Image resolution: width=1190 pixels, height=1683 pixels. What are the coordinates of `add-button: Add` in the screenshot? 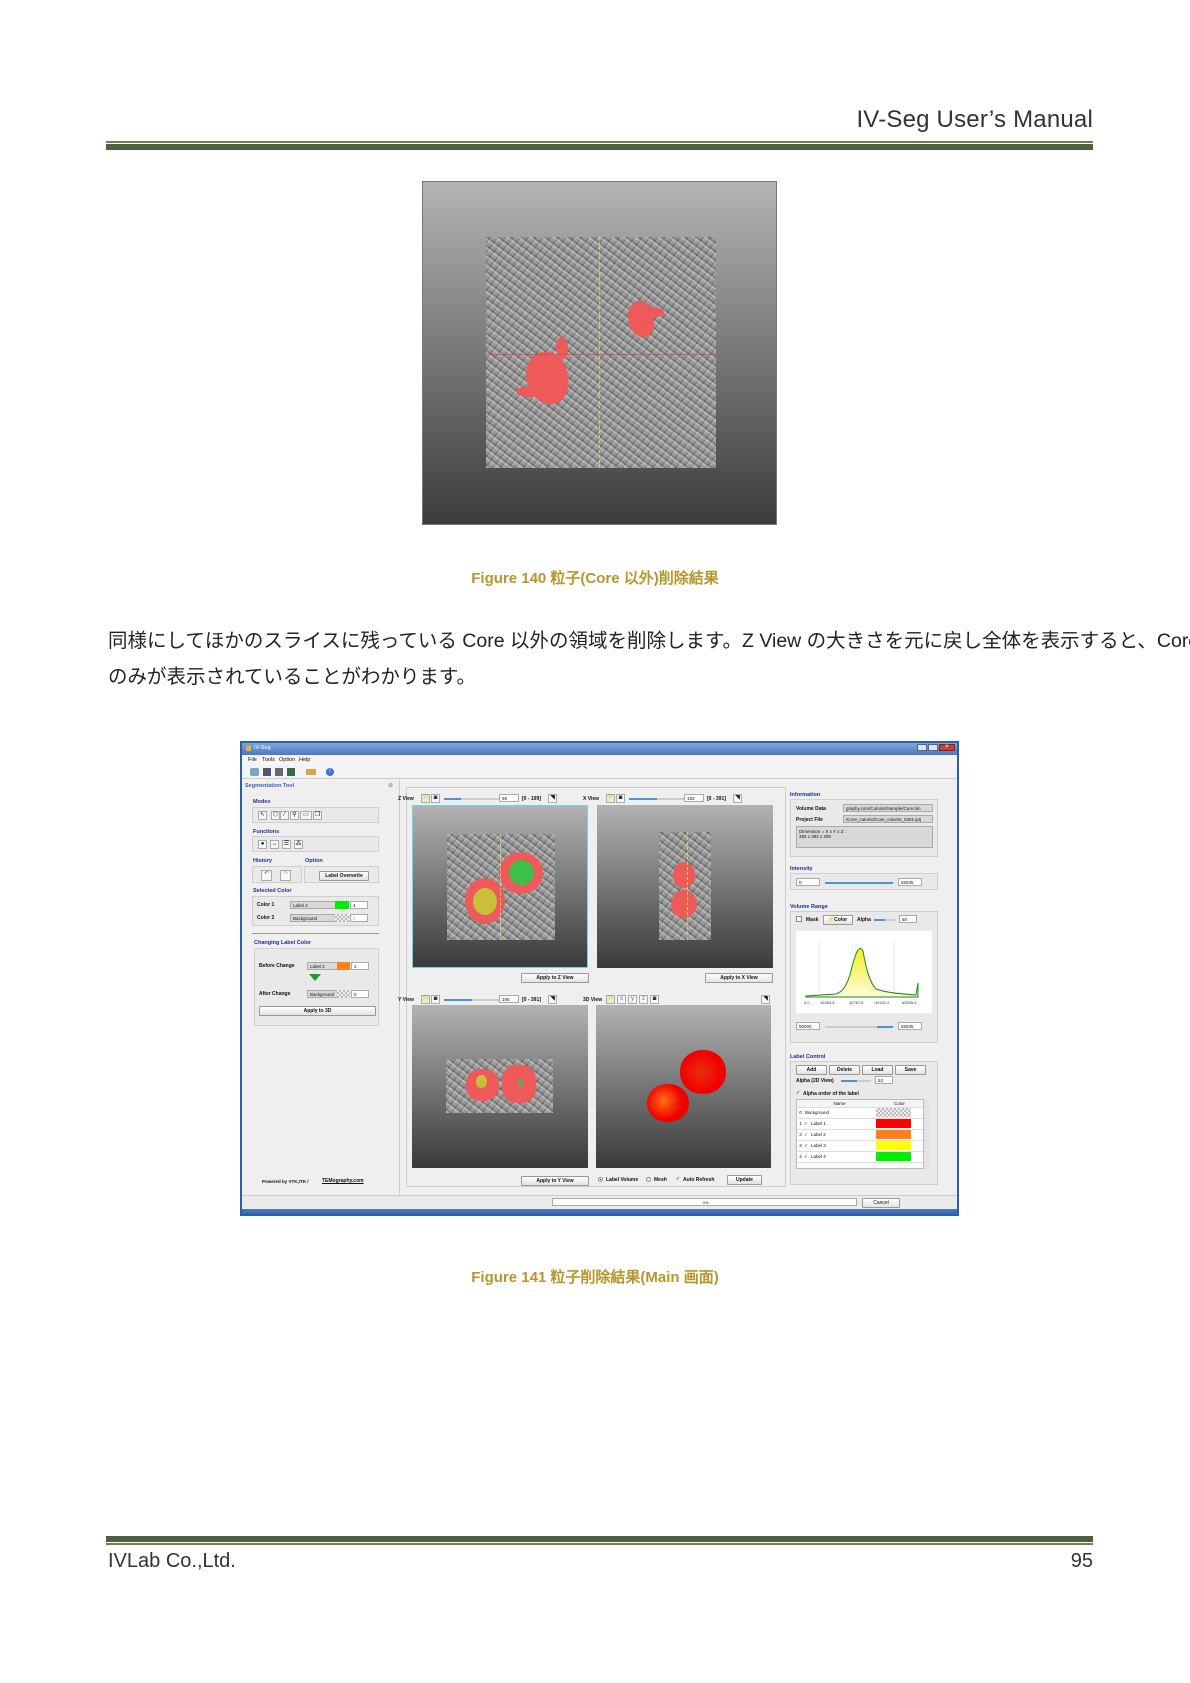 It's located at (811, 1070).